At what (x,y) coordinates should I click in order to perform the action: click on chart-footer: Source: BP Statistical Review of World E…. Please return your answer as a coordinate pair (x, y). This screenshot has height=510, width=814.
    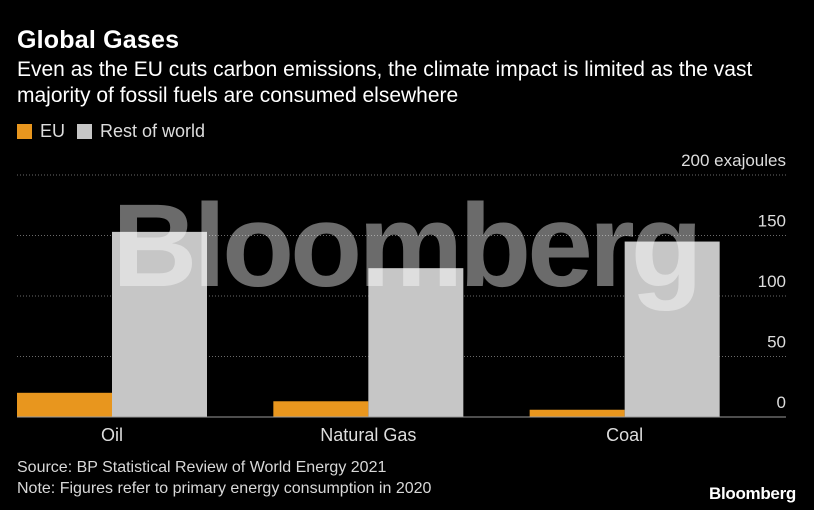
    Looking at the image, I should click on (224, 478).